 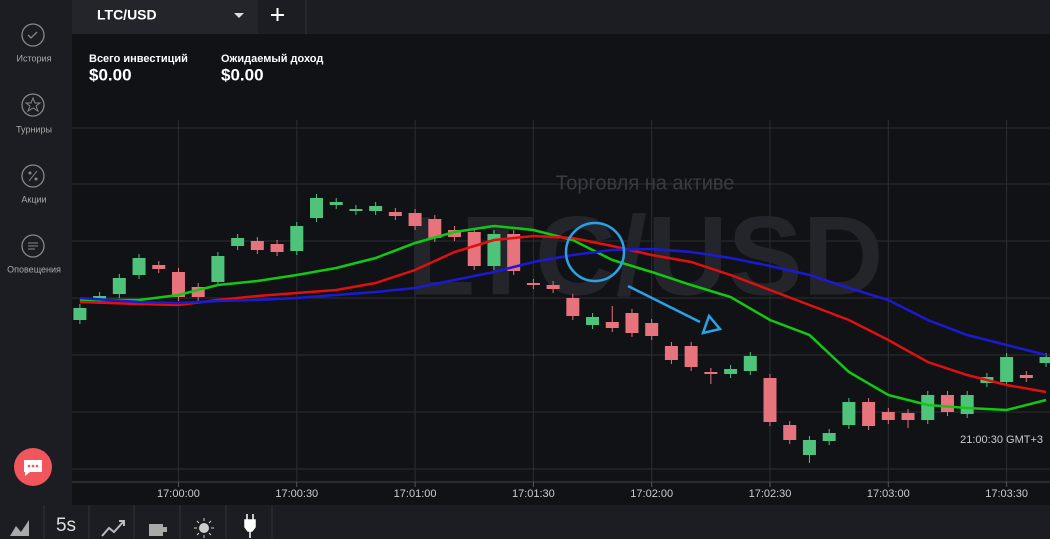 What do you see at coordinates (138, 59) in the screenshot?
I see `stat-label: Всего инвестиций` at bounding box center [138, 59].